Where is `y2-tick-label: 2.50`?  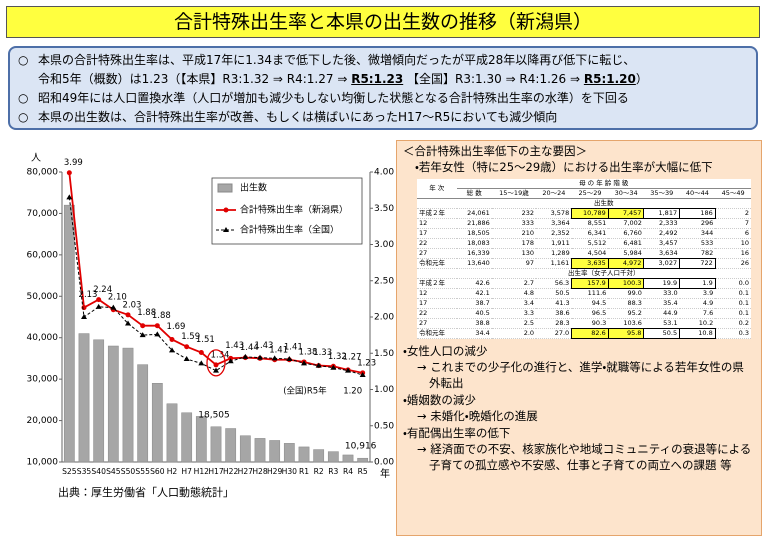 y2-tick-label: 2.50 is located at coordinates (384, 281).